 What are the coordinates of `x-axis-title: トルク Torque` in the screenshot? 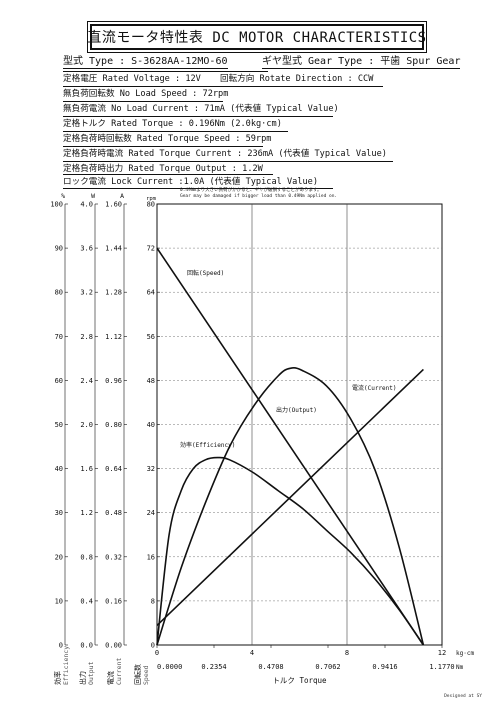 It's located at (299, 680).